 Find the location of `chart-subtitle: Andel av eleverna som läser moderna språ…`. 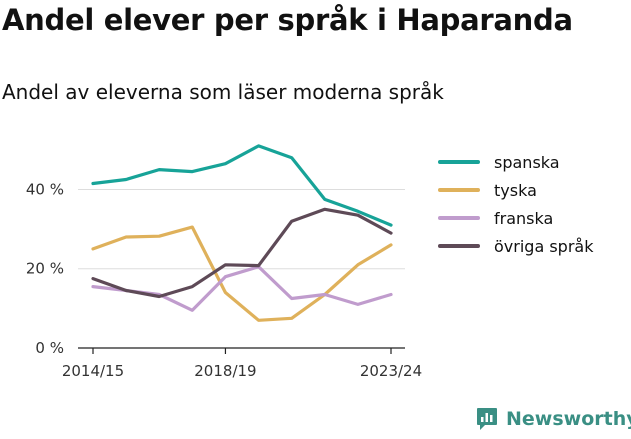

chart-subtitle: Andel av eleverna som läser moderna språ… is located at coordinates (223, 92).